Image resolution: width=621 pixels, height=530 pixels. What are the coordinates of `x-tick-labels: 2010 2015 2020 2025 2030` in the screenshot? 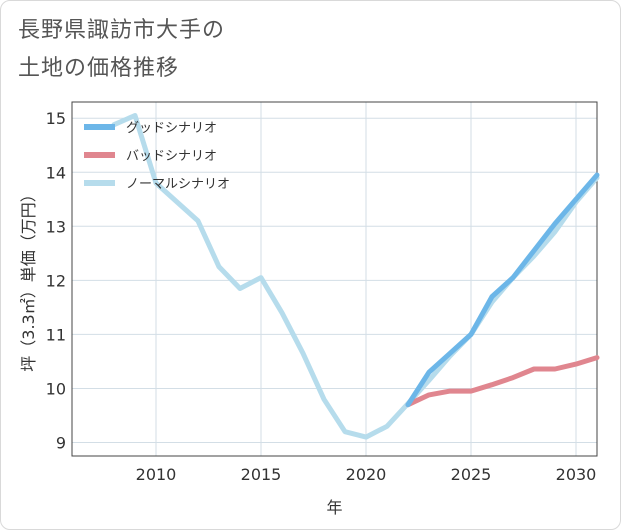 It's located at (366, 474).